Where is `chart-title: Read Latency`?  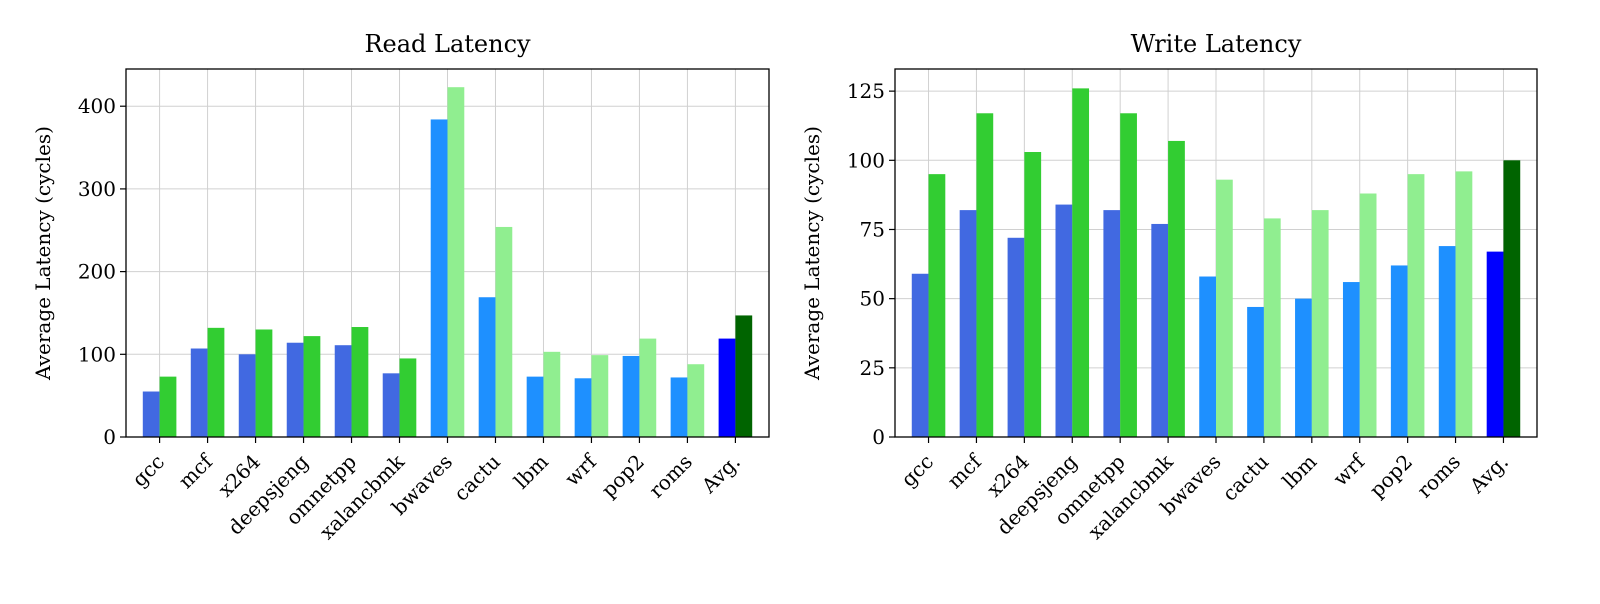
chart-title: Read Latency is located at coordinates (447, 44).